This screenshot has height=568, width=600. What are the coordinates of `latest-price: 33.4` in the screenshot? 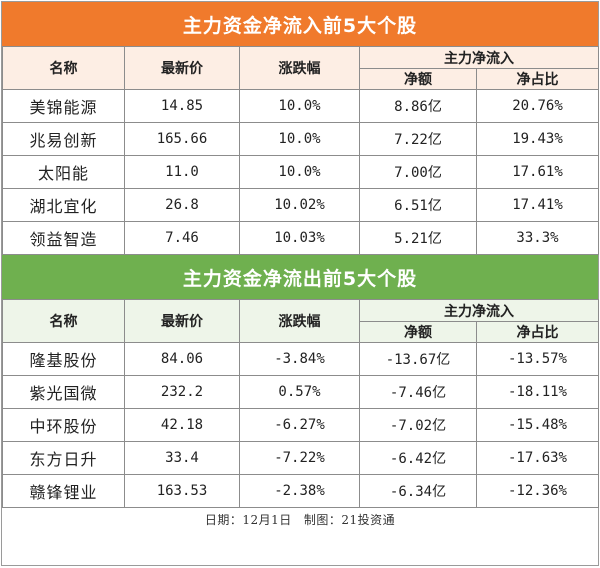 It's located at (182, 458).